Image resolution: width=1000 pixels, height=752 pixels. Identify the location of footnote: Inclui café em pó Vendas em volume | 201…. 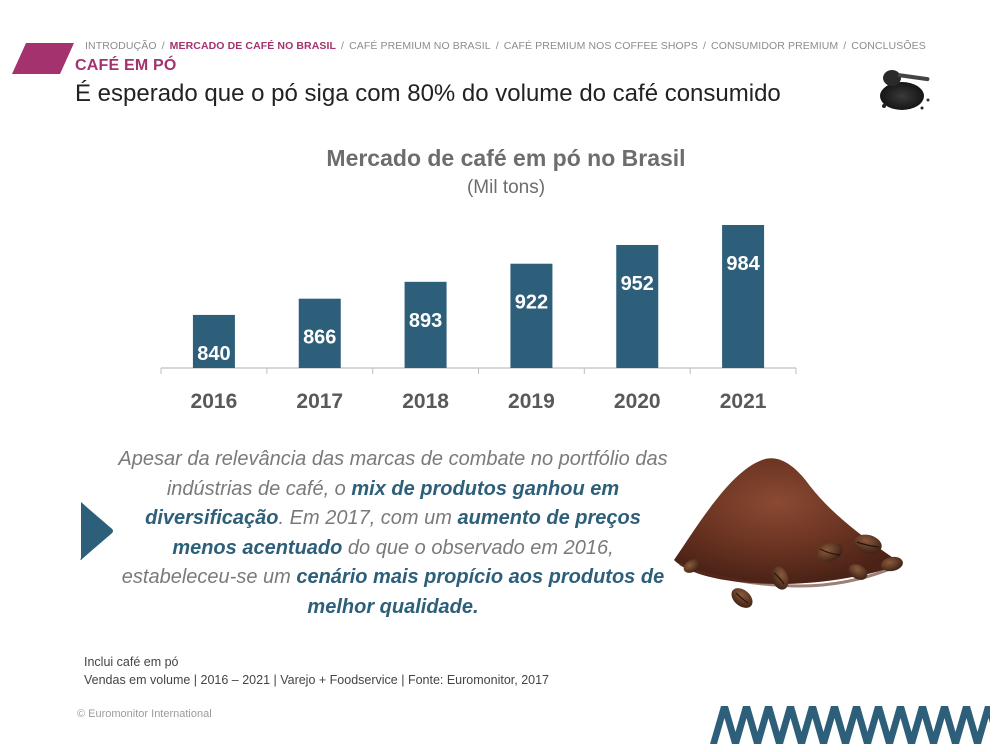
(316, 671).